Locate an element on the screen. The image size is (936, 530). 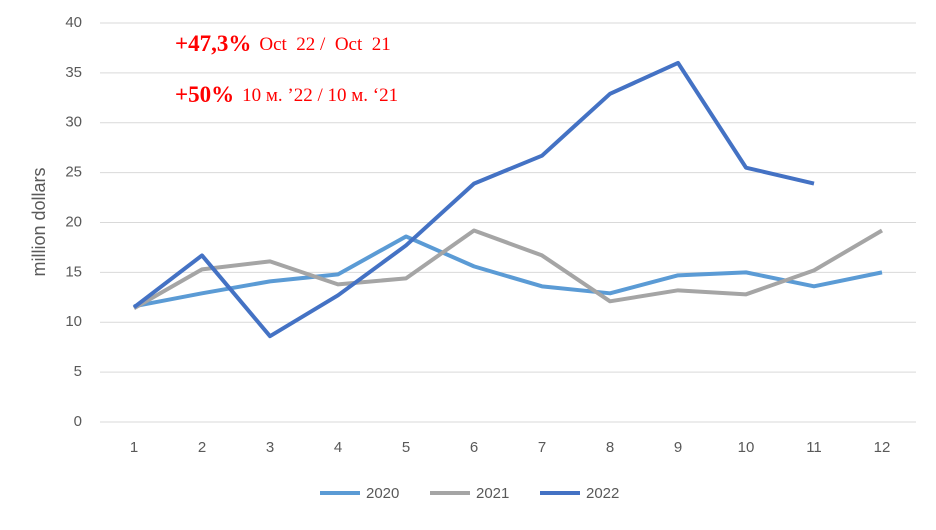
legend-label: 2021 is located at coordinates (492, 493).